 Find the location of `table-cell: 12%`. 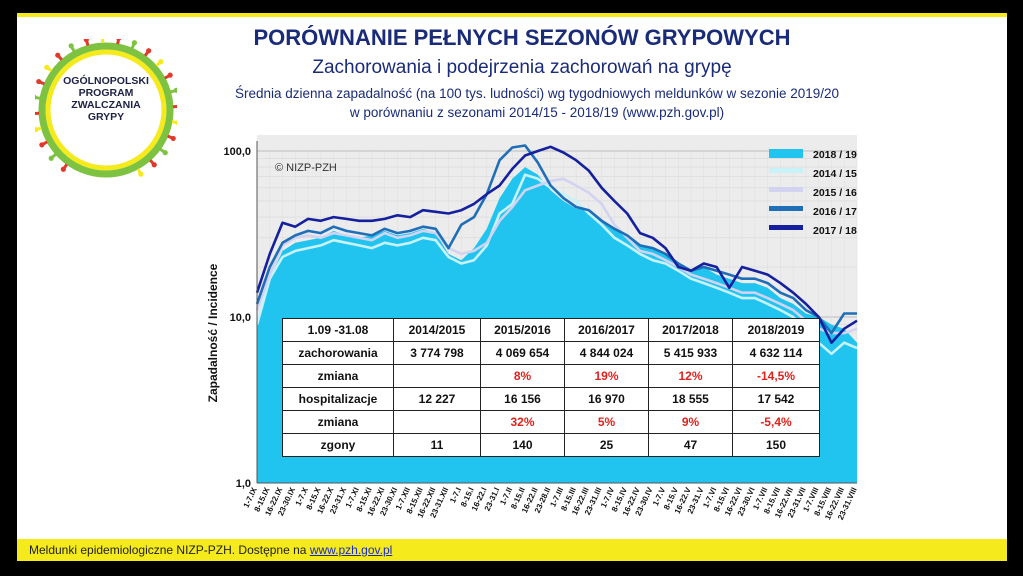

table-cell: 12% is located at coordinates (690, 376).